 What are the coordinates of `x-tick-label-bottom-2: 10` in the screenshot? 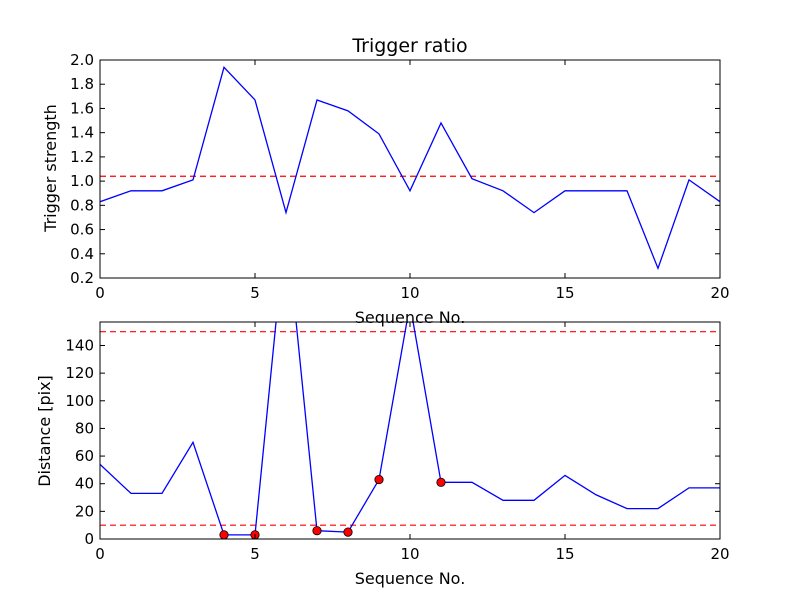 It's located at (409, 554).